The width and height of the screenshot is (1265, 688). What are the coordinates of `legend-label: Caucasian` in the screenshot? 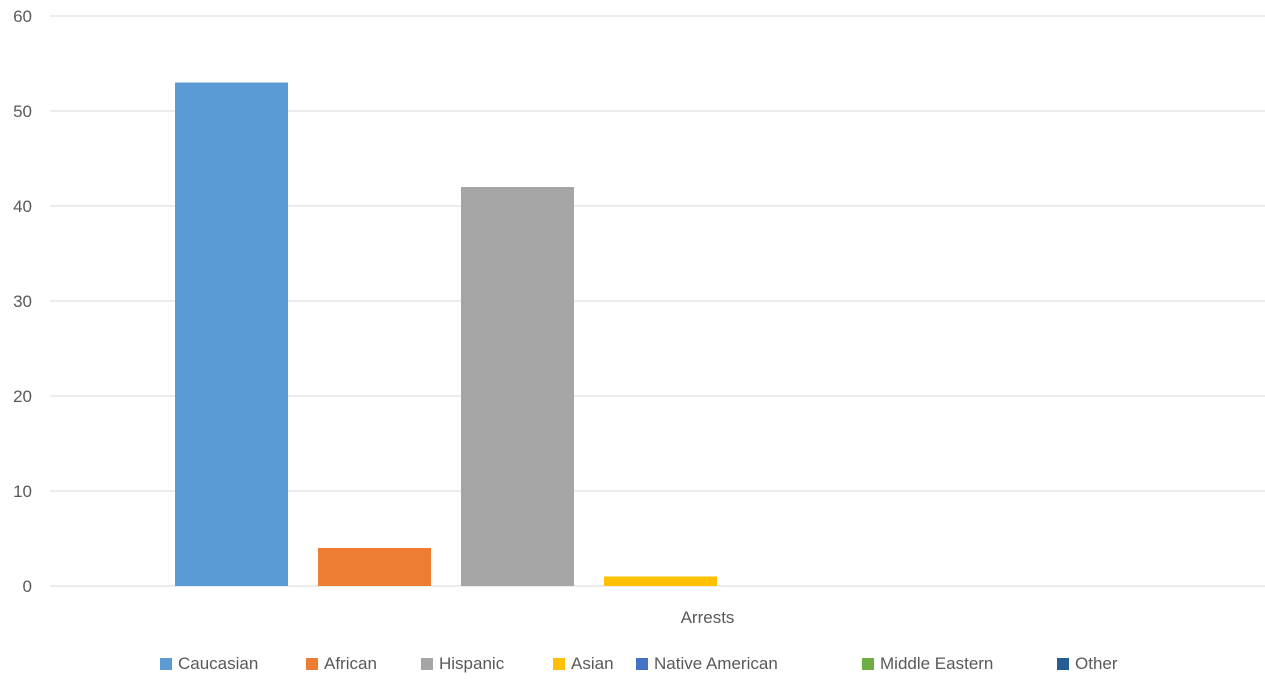 It's located at (218, 663).